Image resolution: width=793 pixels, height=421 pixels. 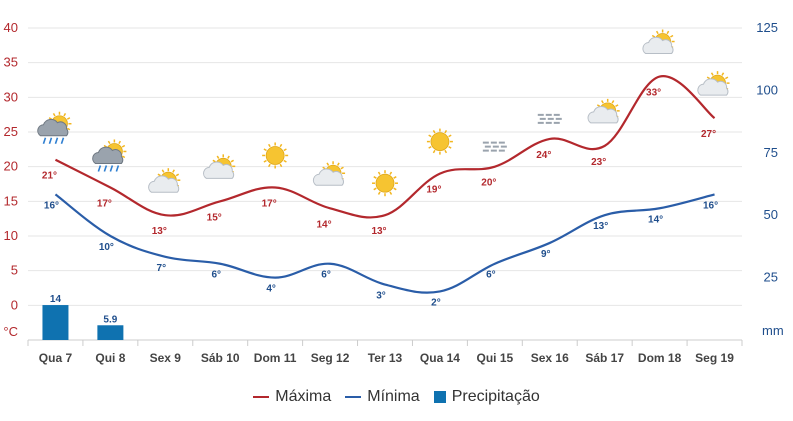 I want to click on y-left-tick-label: 10, so click(x=11, y=235).